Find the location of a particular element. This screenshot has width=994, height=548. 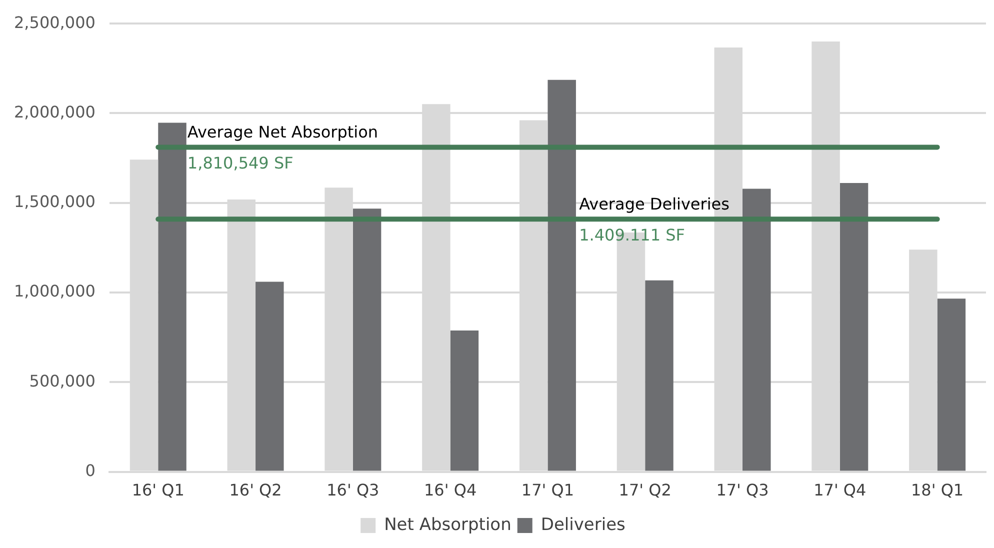

ref-line-label: Average Deliveries is located at coordinates (654, 204).